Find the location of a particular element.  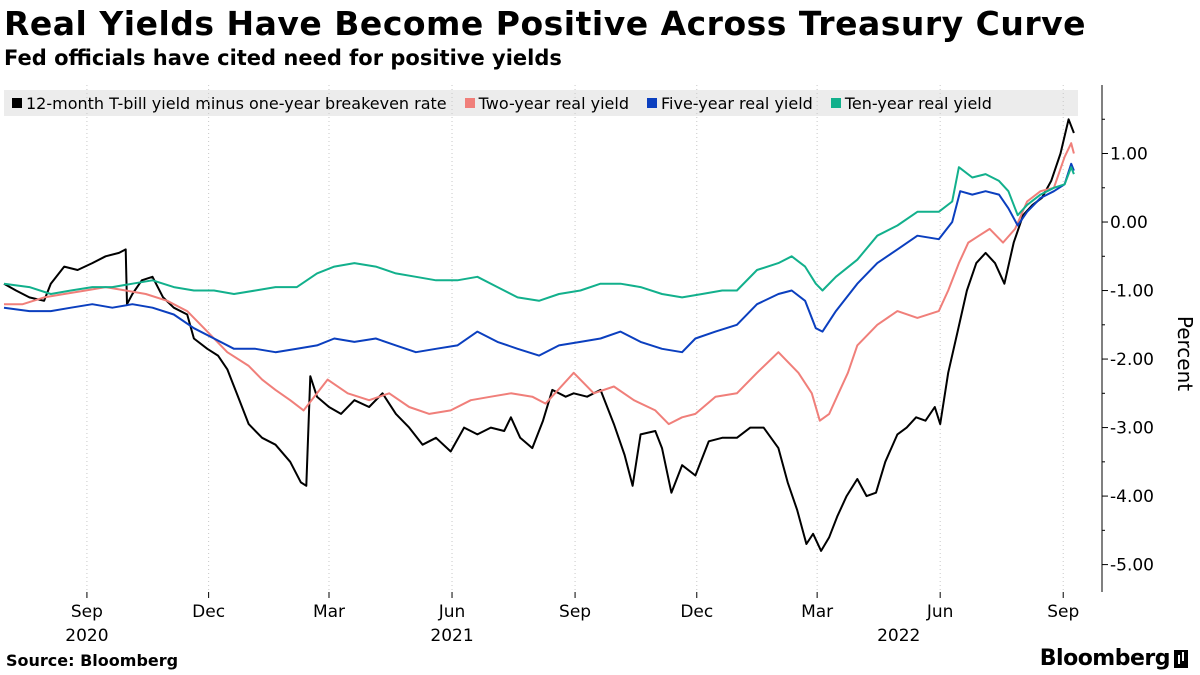

bloomberg-logo: Bloomberg is located at coordinates (1114, 658).